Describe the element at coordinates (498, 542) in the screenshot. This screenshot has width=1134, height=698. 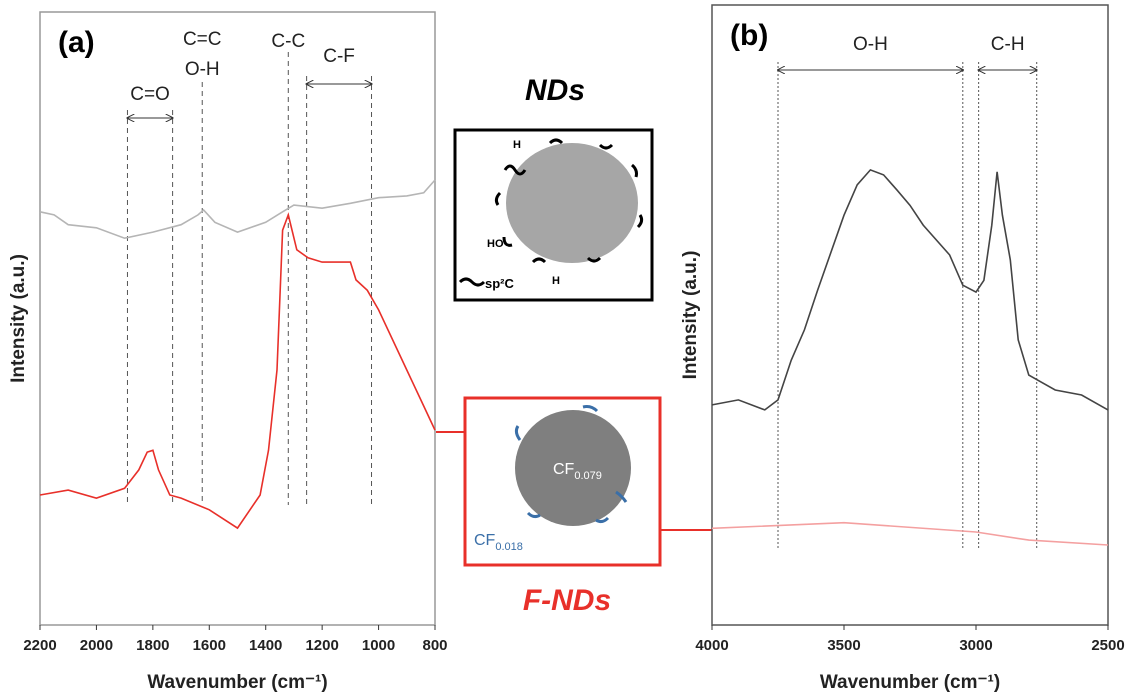
I see `fnds-shell: CF0.018` at that location.